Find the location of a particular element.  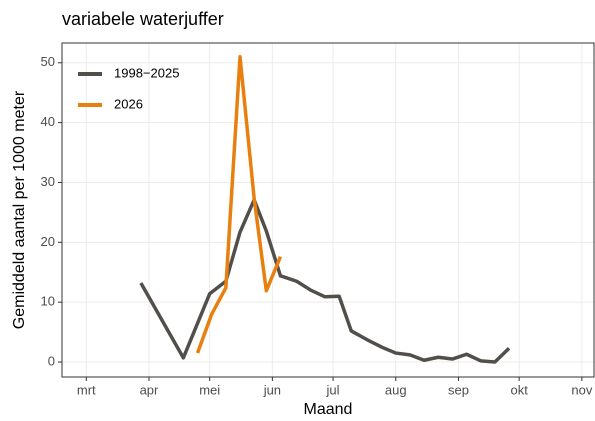

y-tick-label: 20 is located at coordinates (48, 241).